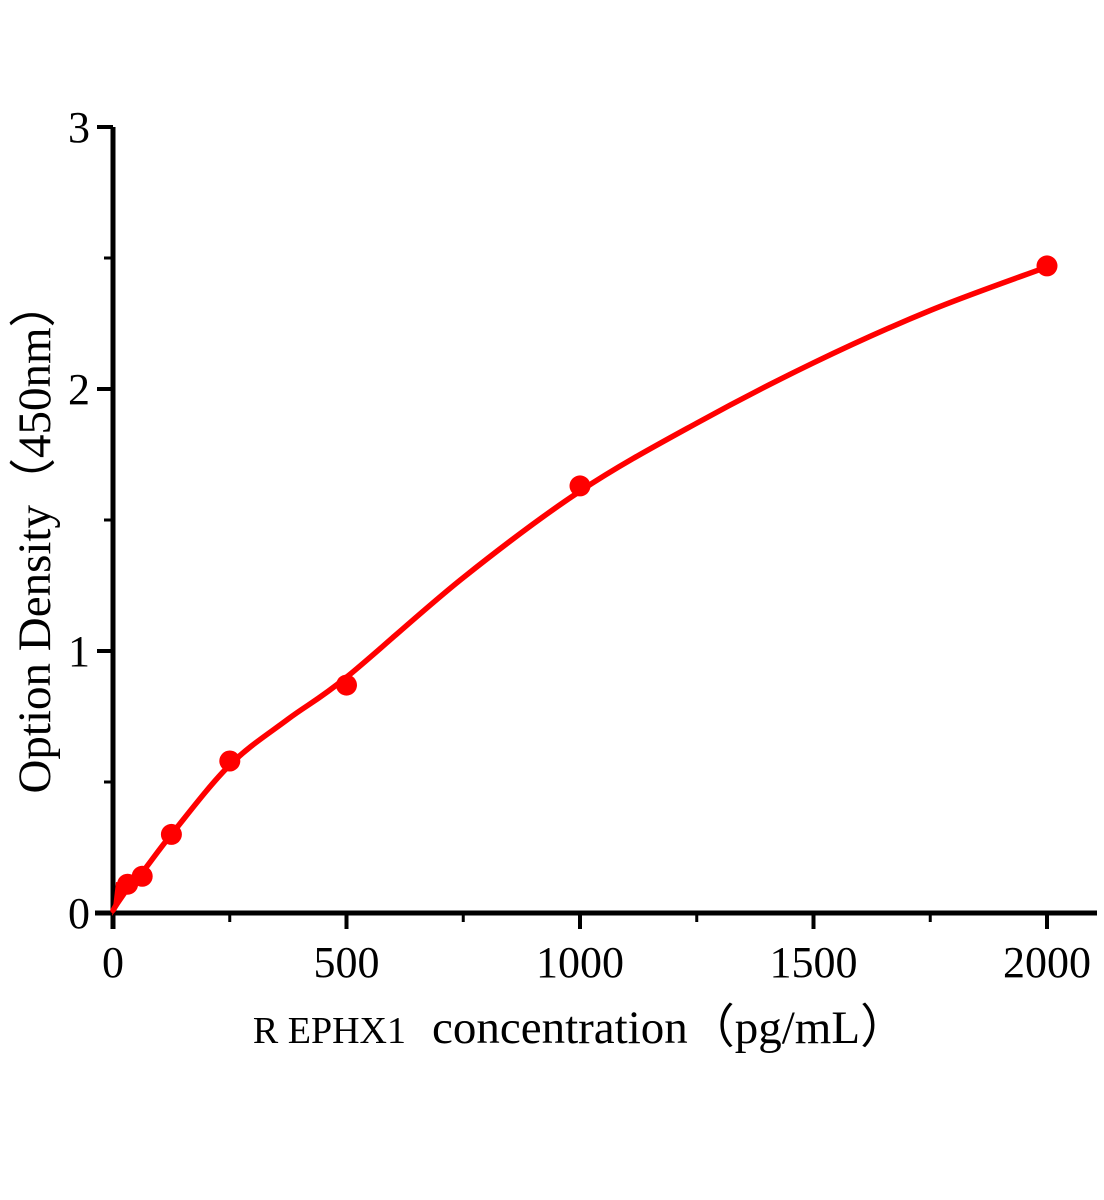 Image resolution: width=1104 pixels, height=1200 pixels. What do you see at coordinates (79, 520) in the screenshot?
I see `y-axis-tick-labels: 0 1 2 3` at bounding box center [79, 520].